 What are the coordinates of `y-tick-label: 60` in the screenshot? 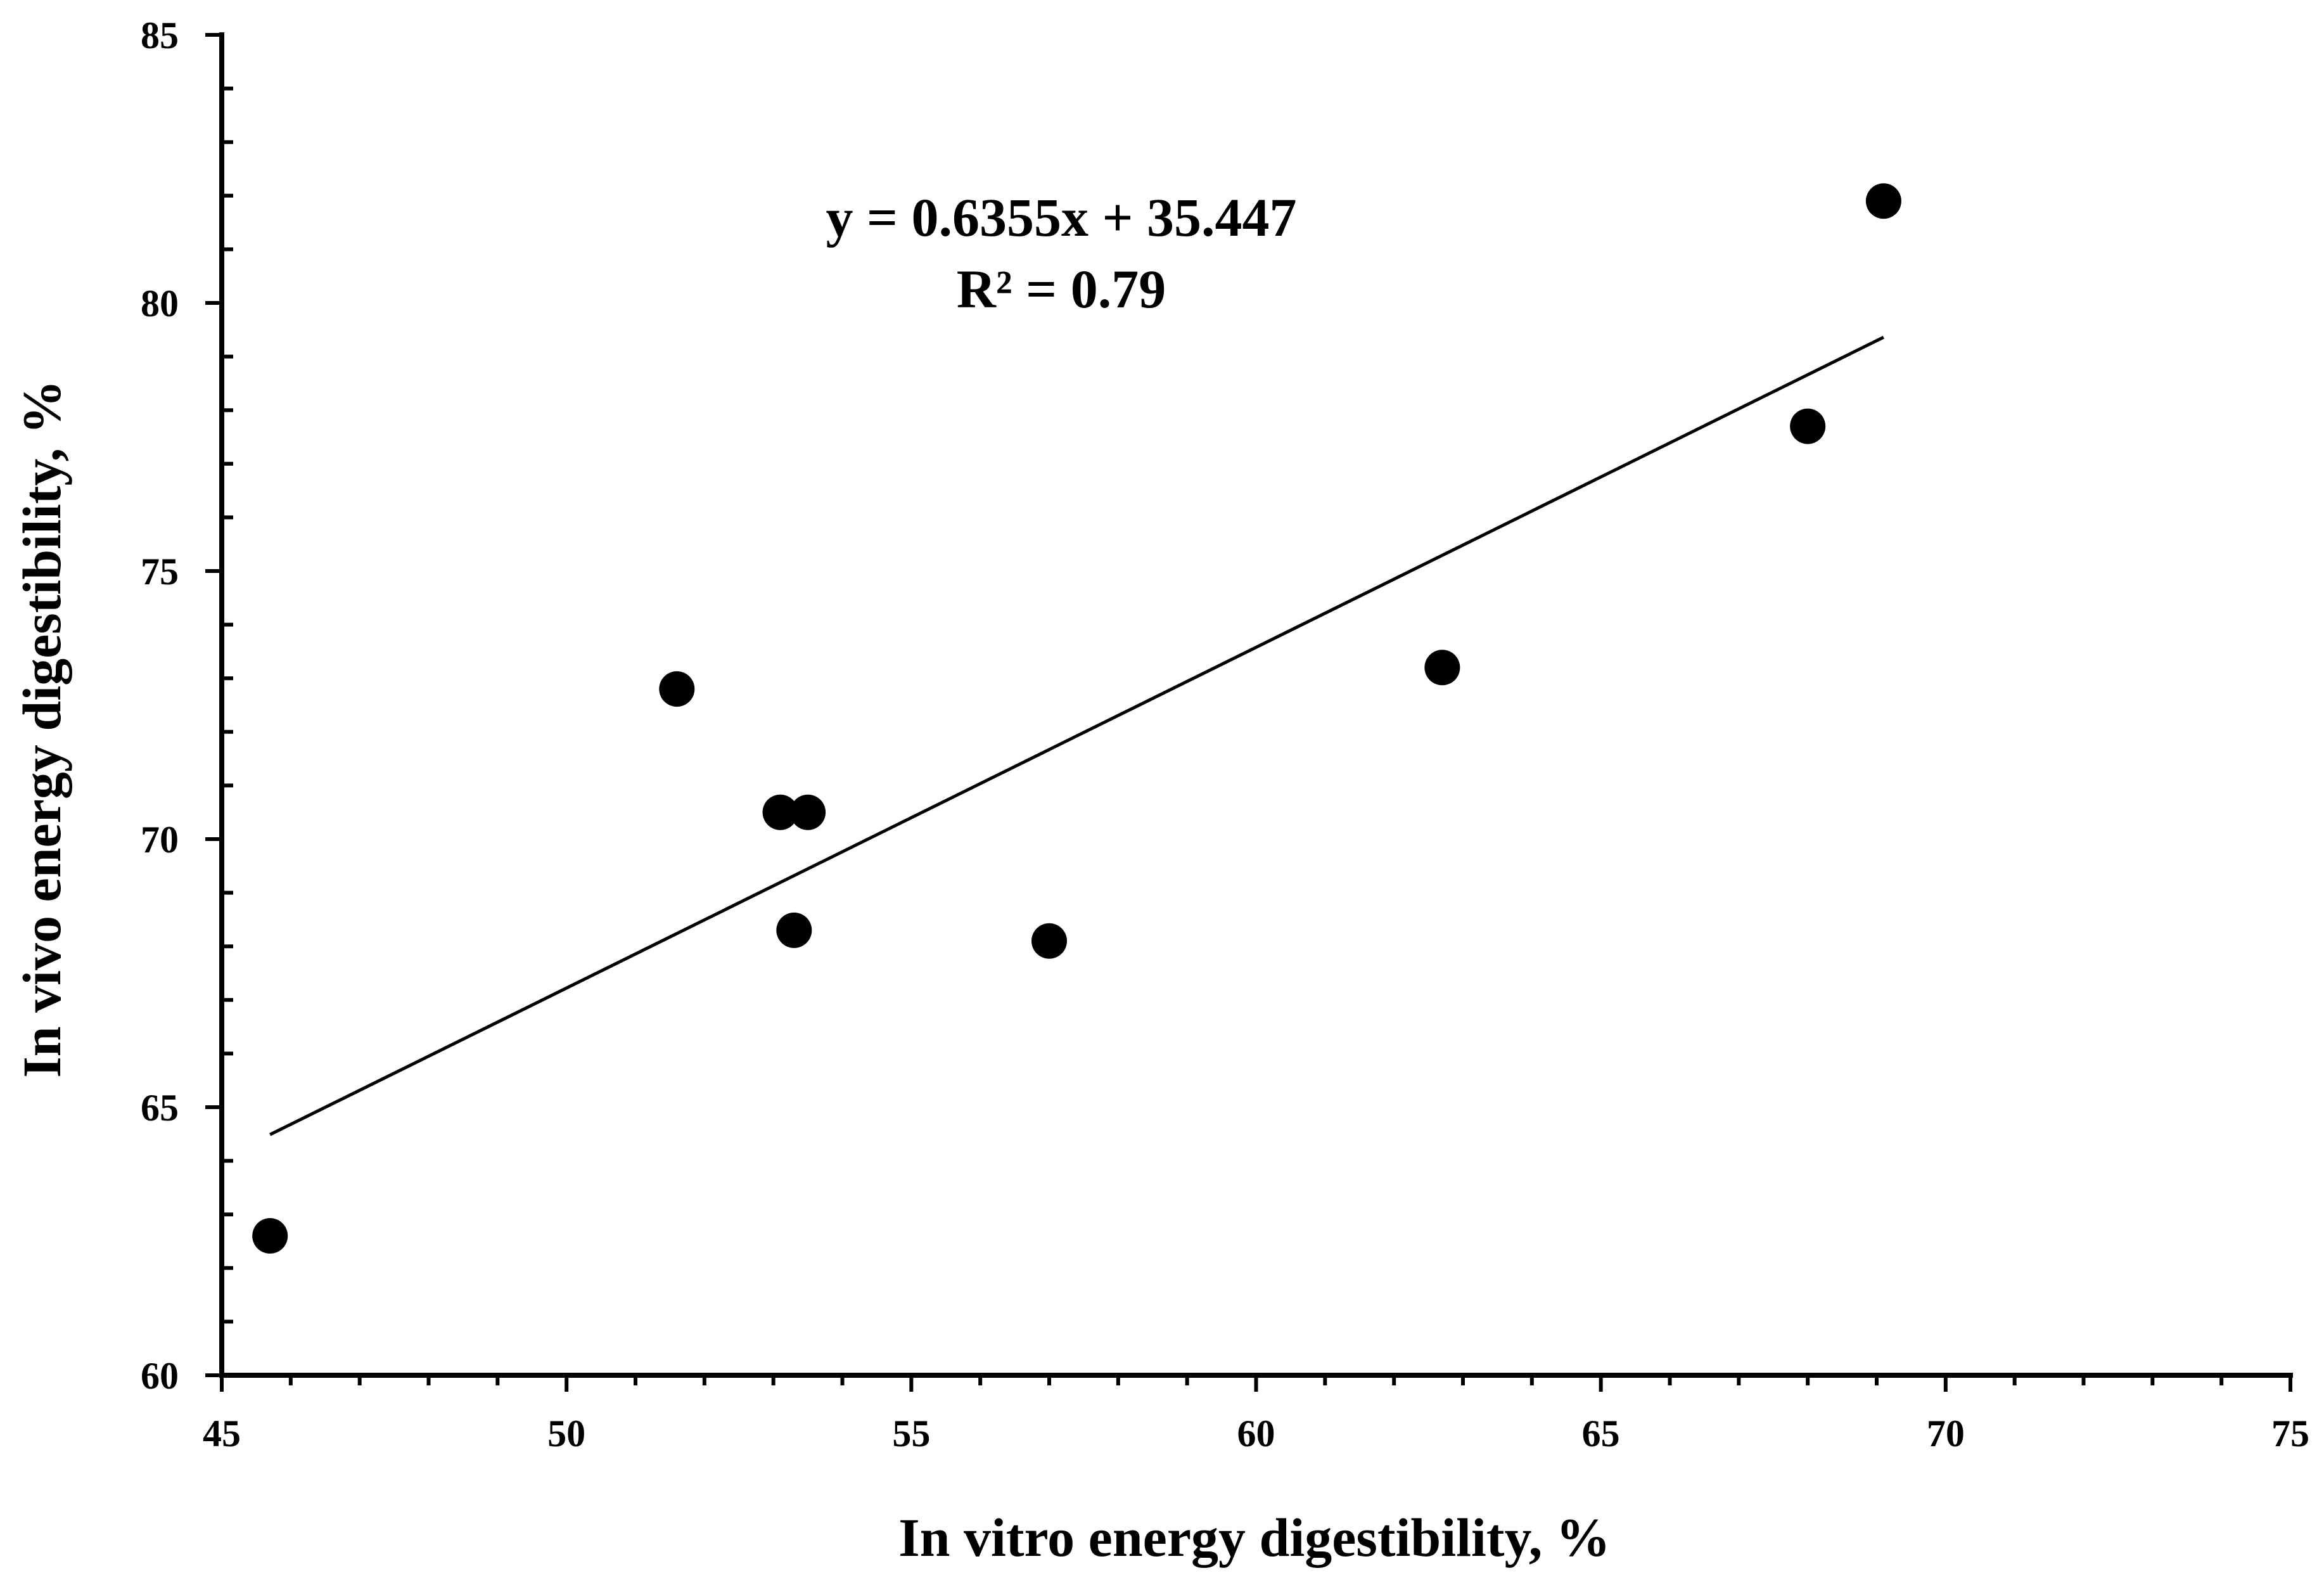 It's located at (160, 1376).